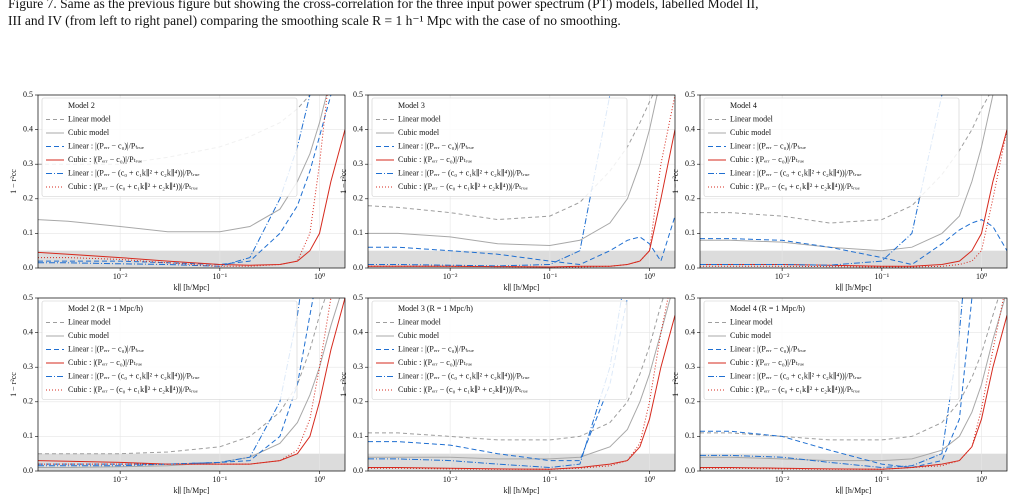 The width and height of the screenshot is (1027, 503). I want to click on legend-title: Model 2, so click(81, 105).